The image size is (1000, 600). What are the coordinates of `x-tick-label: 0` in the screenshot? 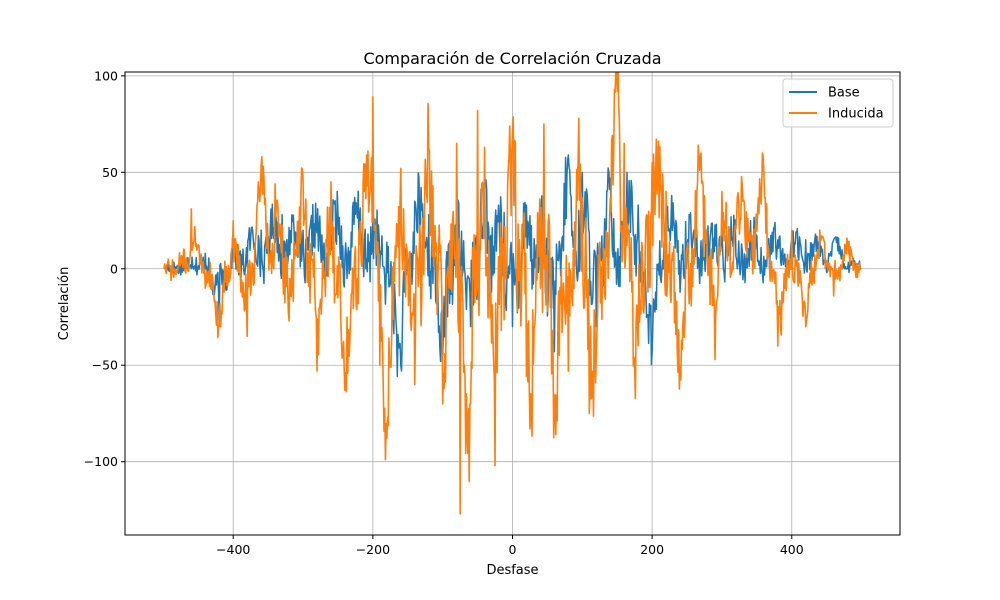 It's located at (513, 549).